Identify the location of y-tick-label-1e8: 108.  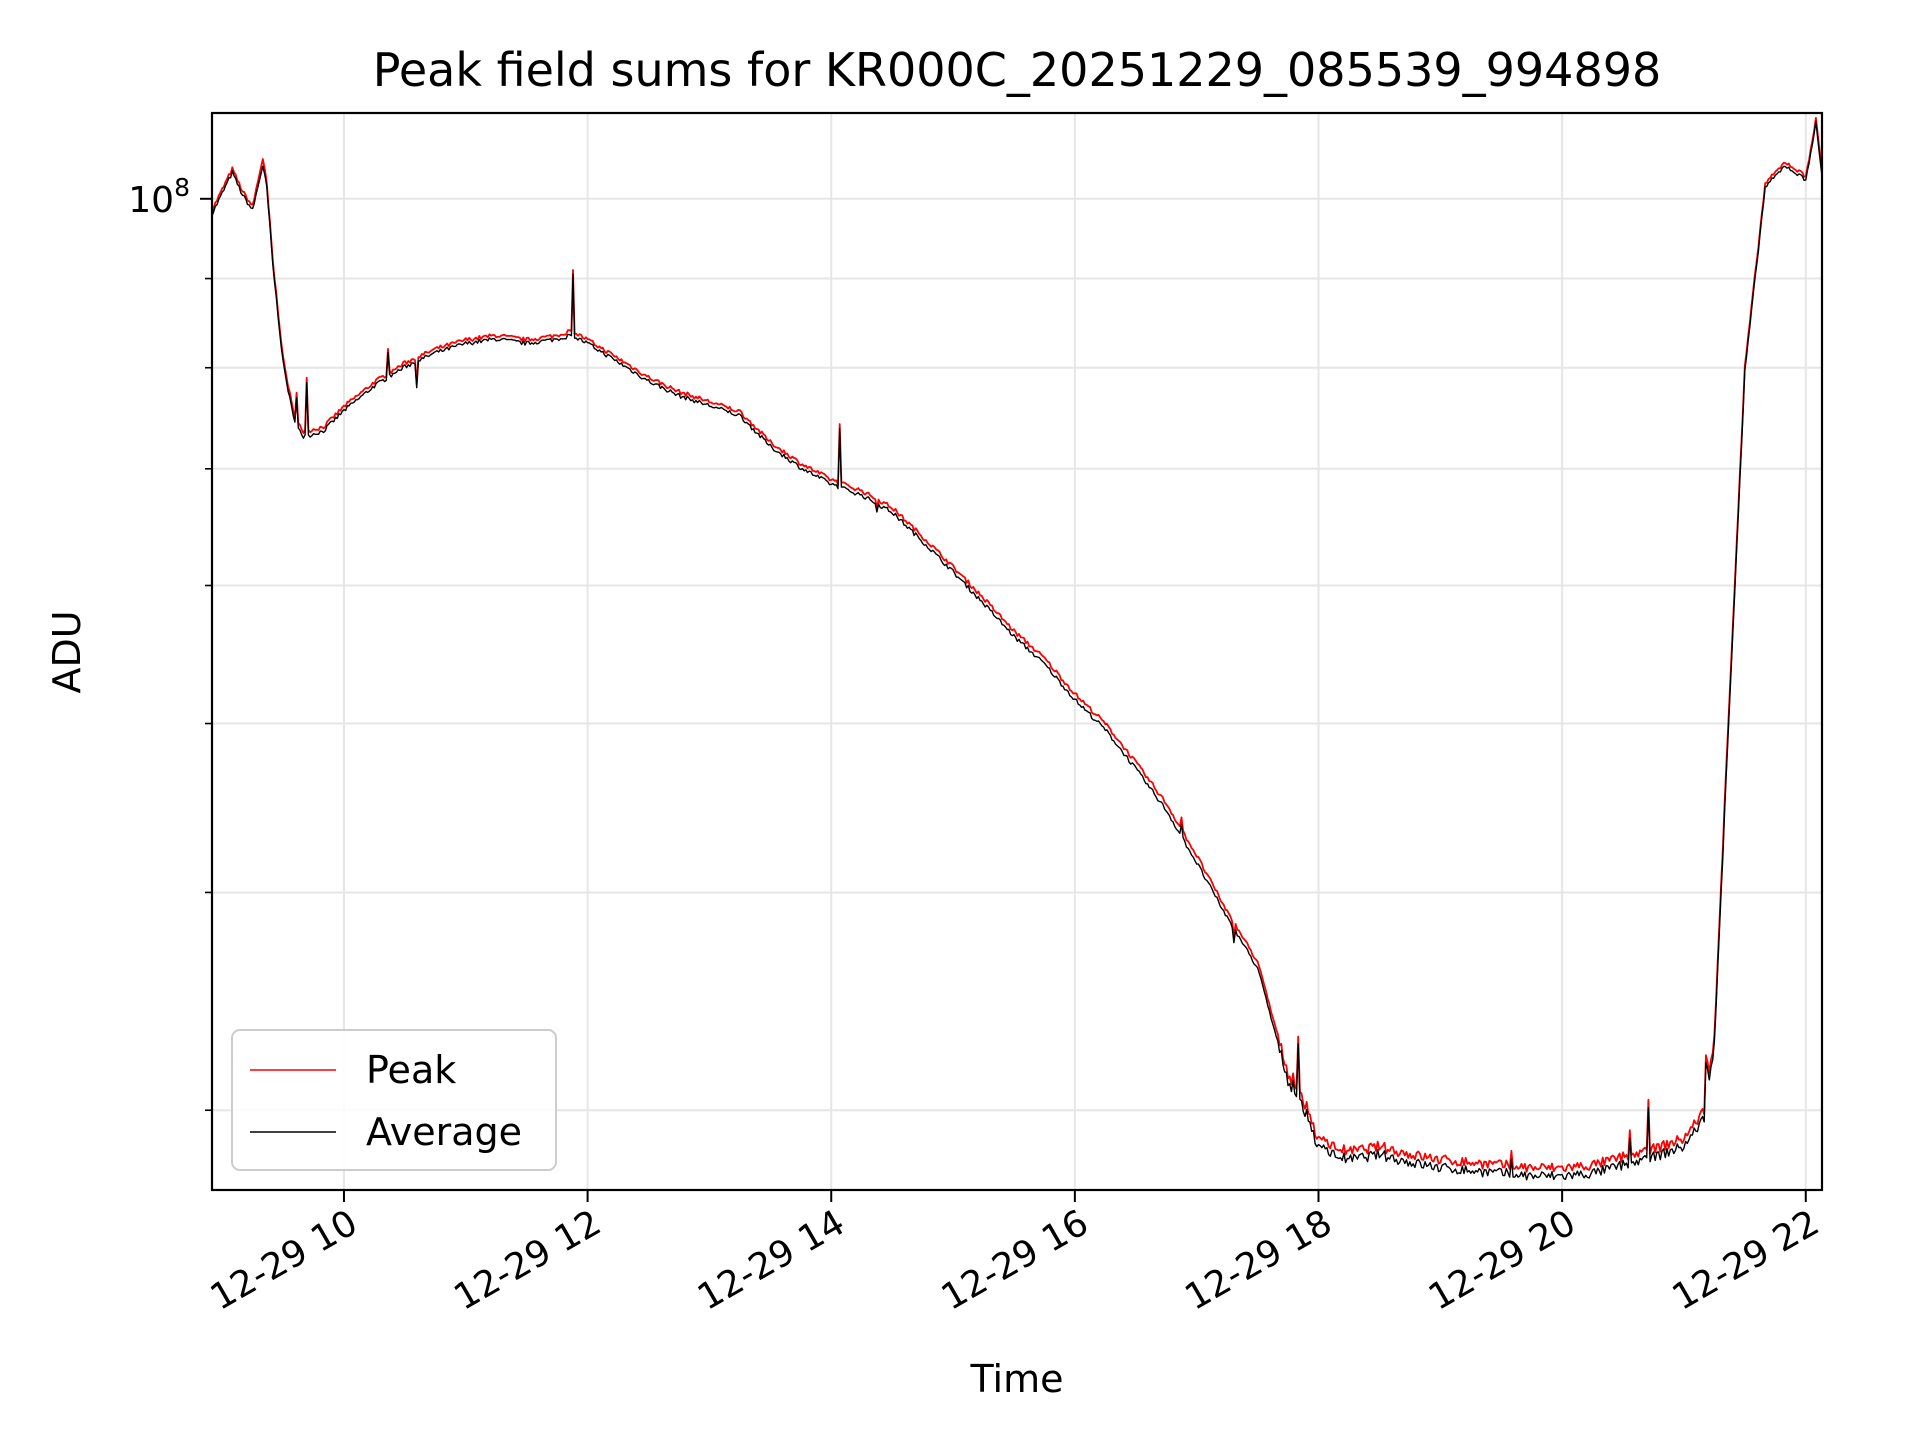
(159, 197).